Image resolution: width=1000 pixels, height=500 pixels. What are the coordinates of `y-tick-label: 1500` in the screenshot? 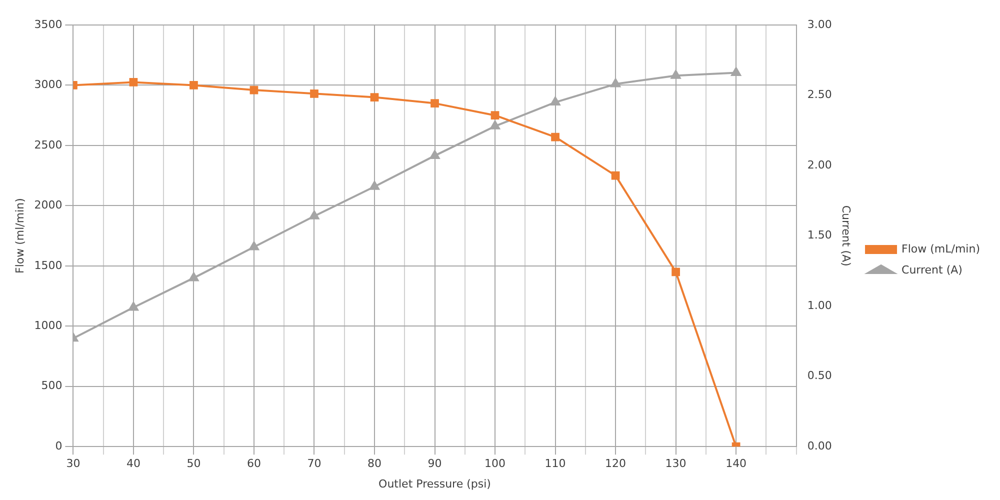 It's located at (48, 265).